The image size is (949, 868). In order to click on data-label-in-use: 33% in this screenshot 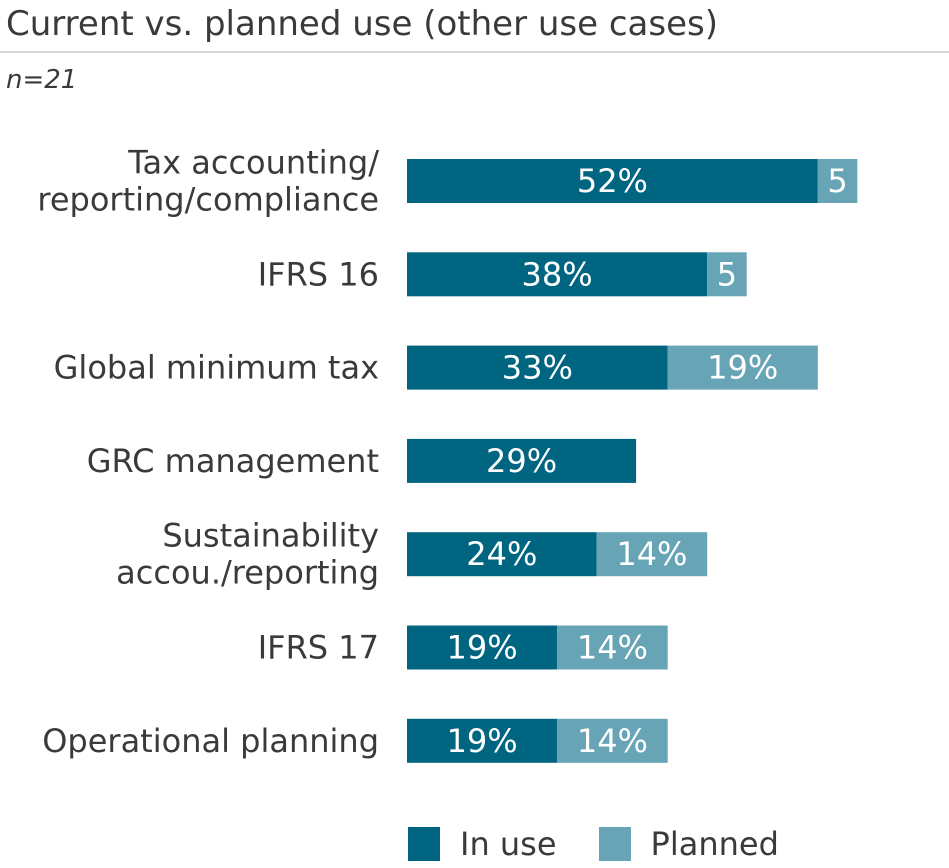, I will do `click(537, 368)`.